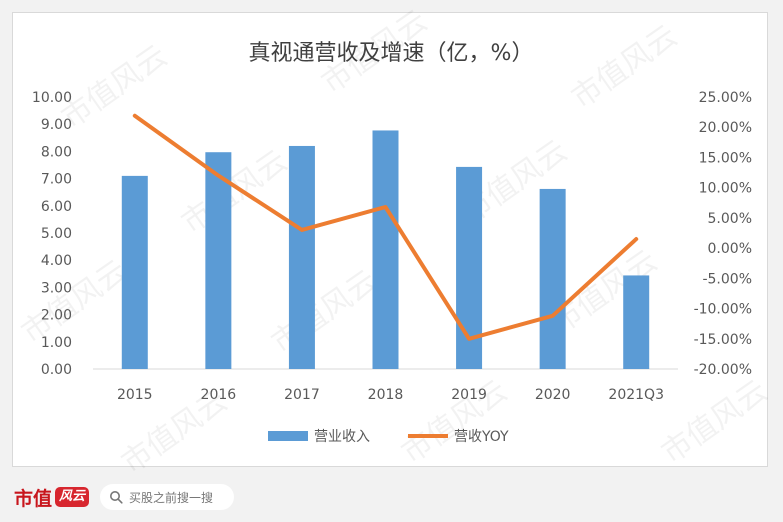 The width and height of the screenshot is (783, 522). Describe the element at coordinates (56, 261) in the screenshot. I see `y-left-tick-label: 4.00` at that location.